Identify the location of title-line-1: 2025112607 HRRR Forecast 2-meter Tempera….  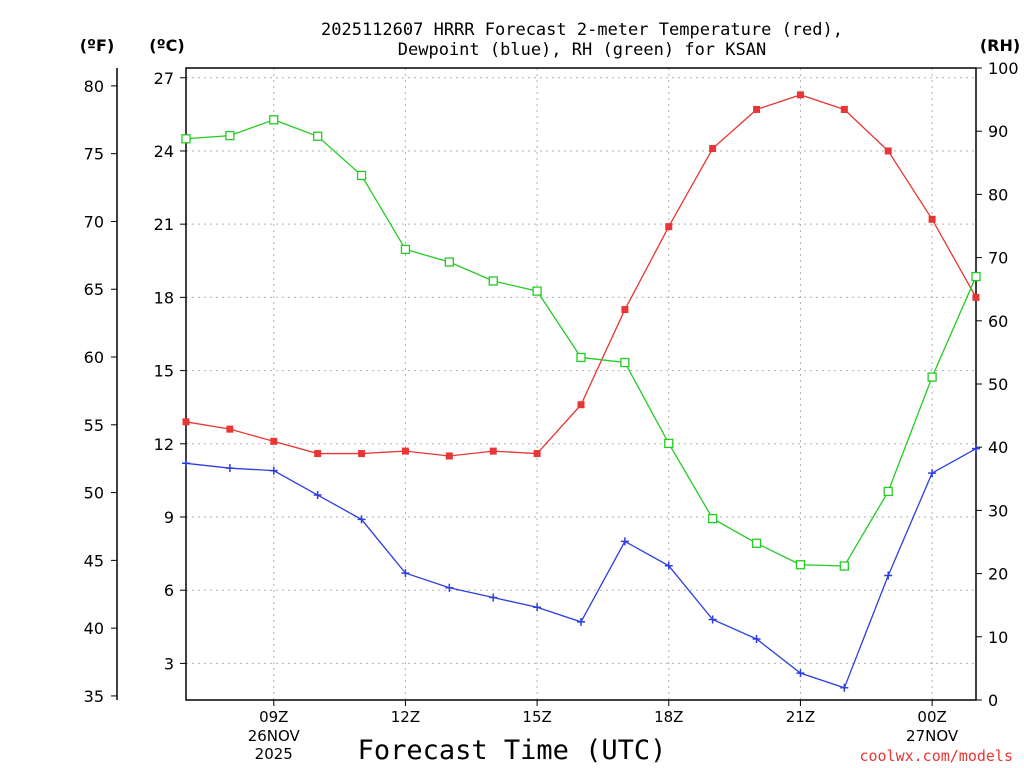
(582, 30).